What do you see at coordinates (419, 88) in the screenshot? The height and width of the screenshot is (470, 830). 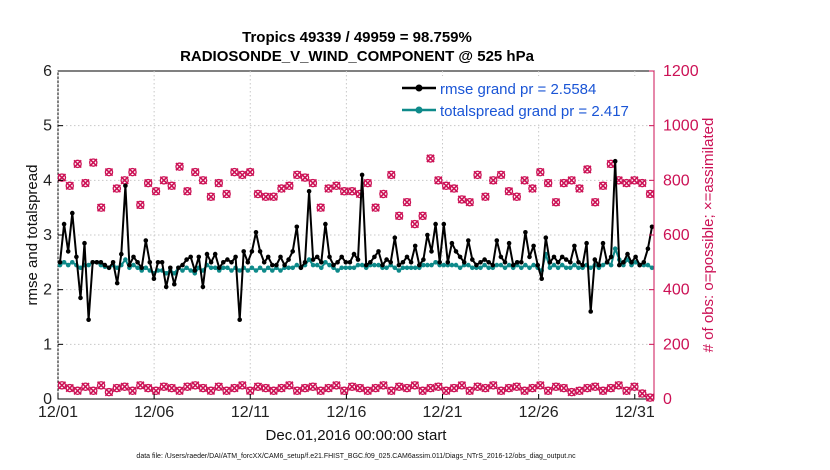 I see `legend-rmse-marker` at bounding box center [419, 88].